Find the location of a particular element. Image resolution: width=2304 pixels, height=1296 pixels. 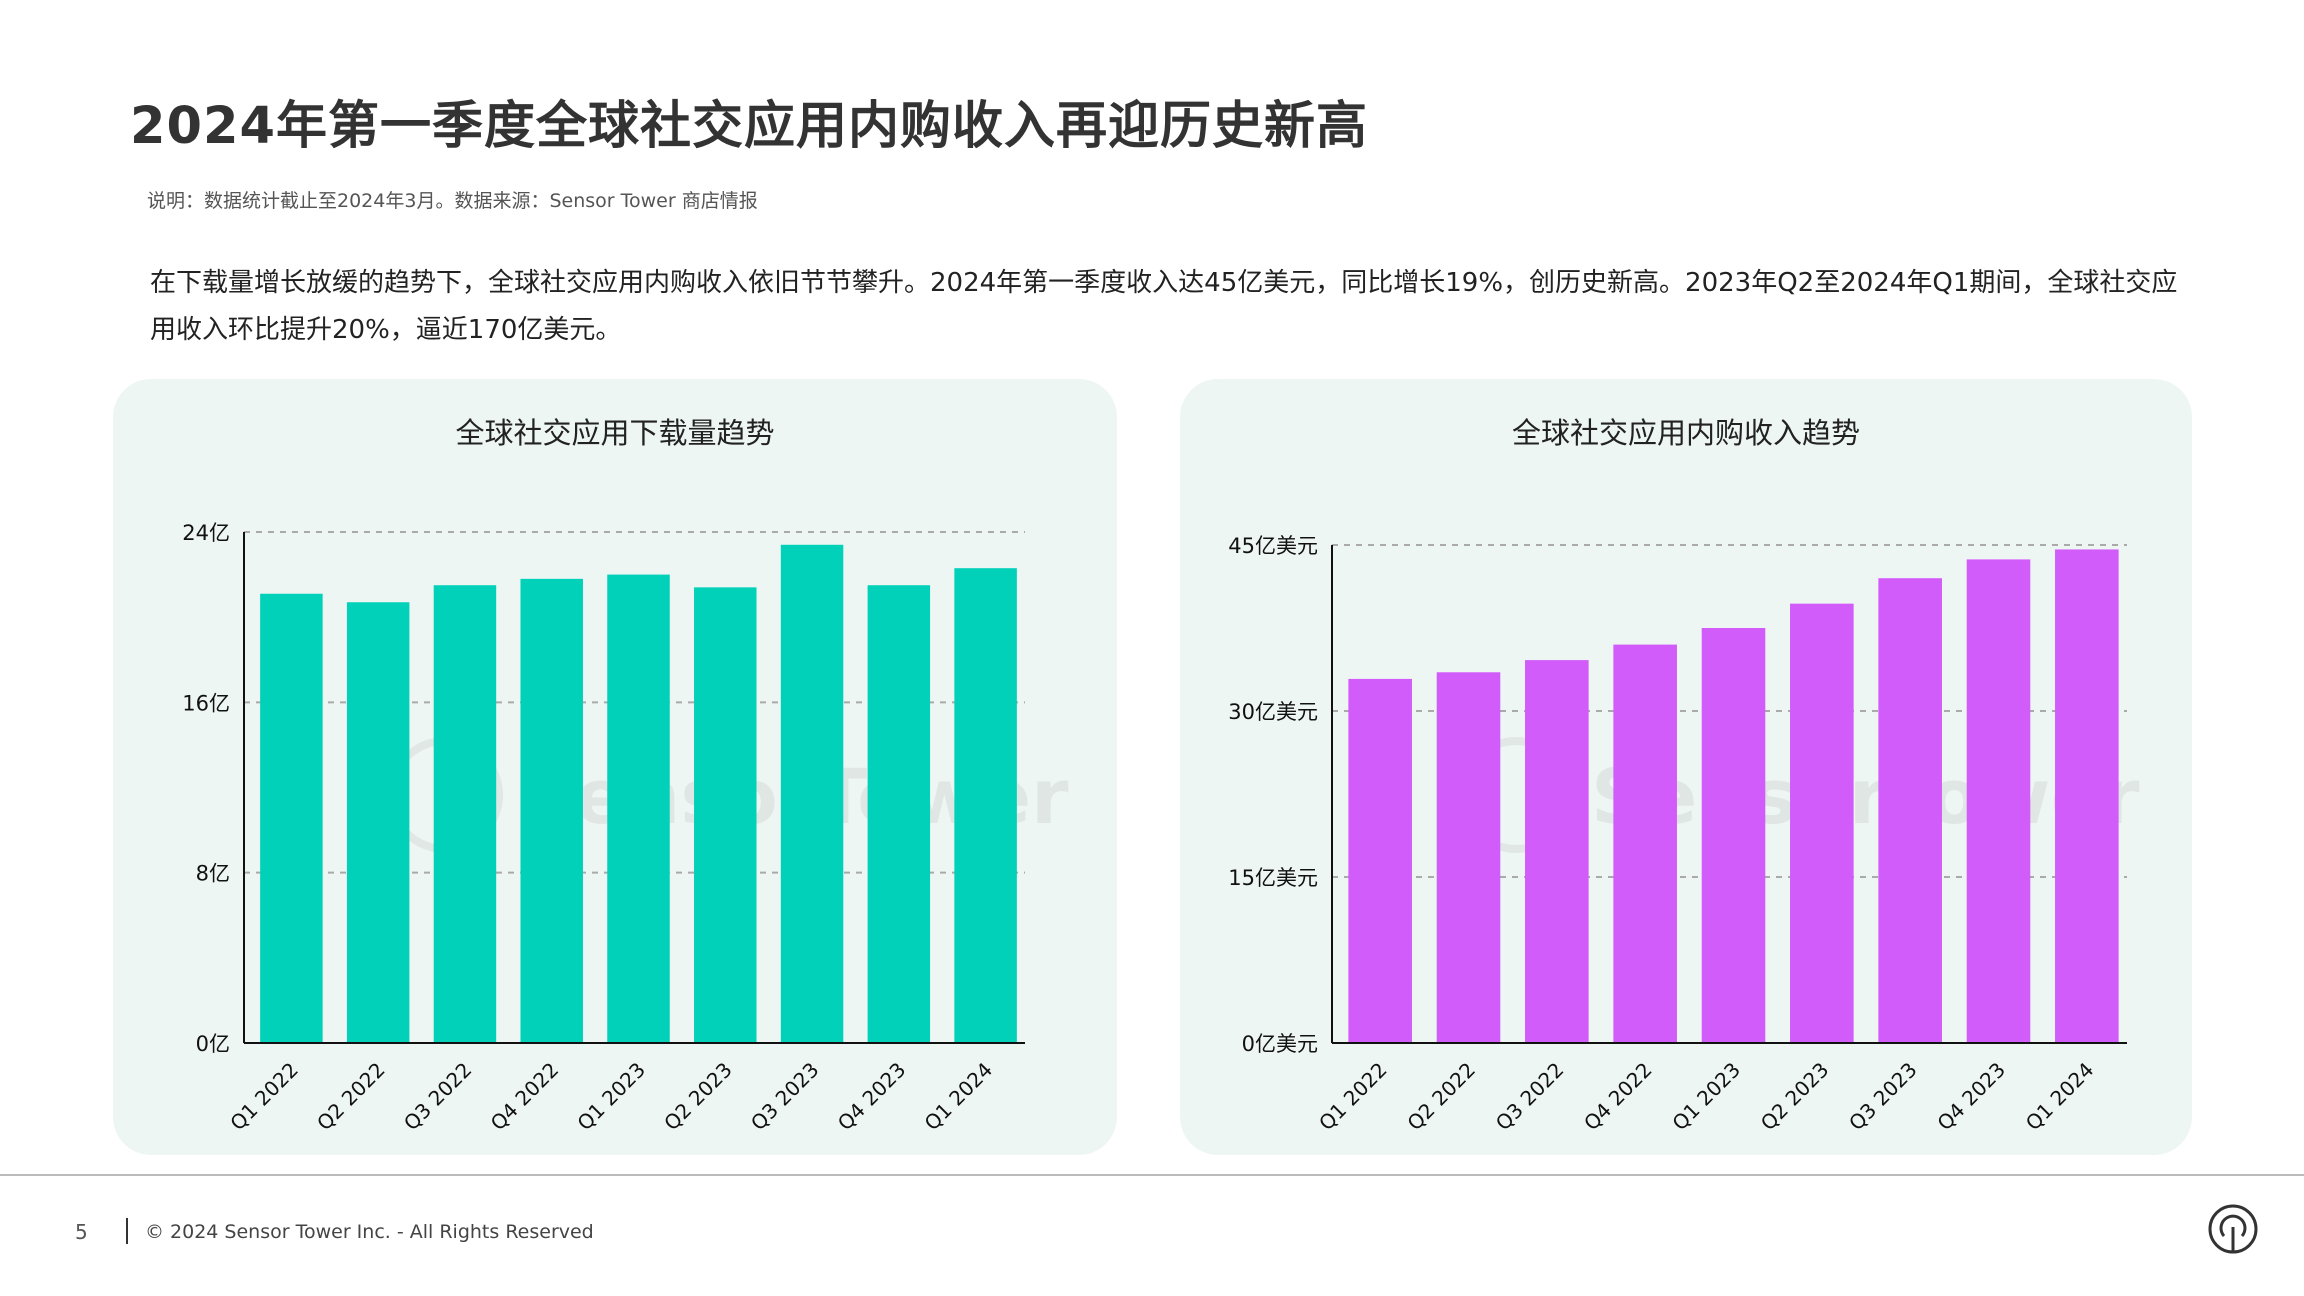

page-title: 2024年第一季度全球社交应用内购收入再迎历史新高 is located at coordinates (749, 126).